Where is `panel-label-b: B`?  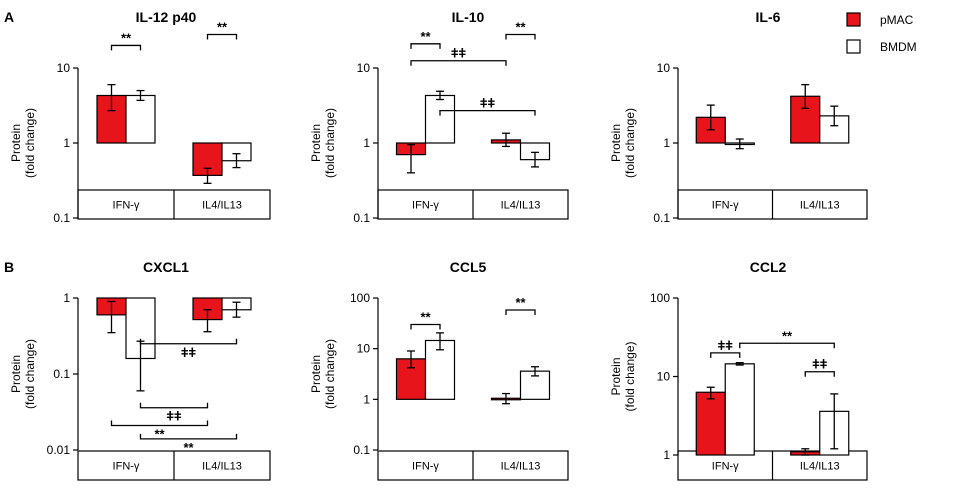 panel-label-b: B is located at coordinates (9, 267).